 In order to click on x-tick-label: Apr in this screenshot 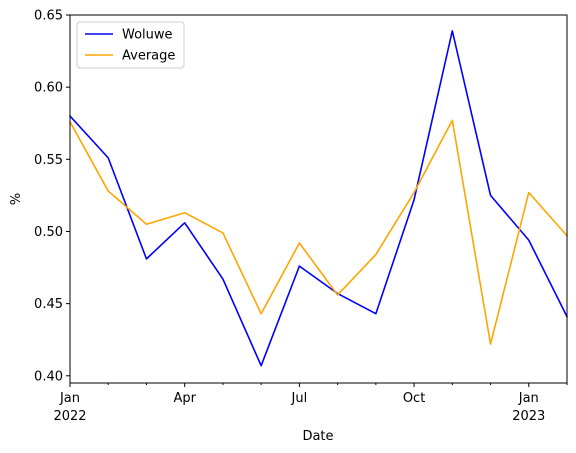, I will do `click(184, 398)`.